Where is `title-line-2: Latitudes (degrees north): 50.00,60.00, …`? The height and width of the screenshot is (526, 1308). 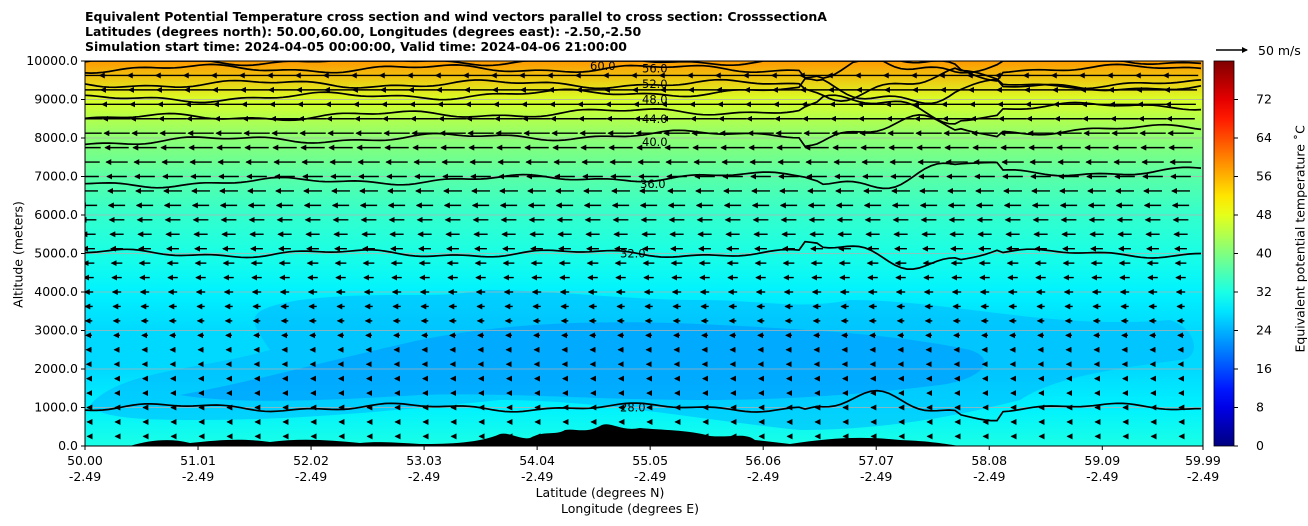
title-line-2: Latitudes (degrees north): 50.00,60.00, … is located at coordinates (363, 31).